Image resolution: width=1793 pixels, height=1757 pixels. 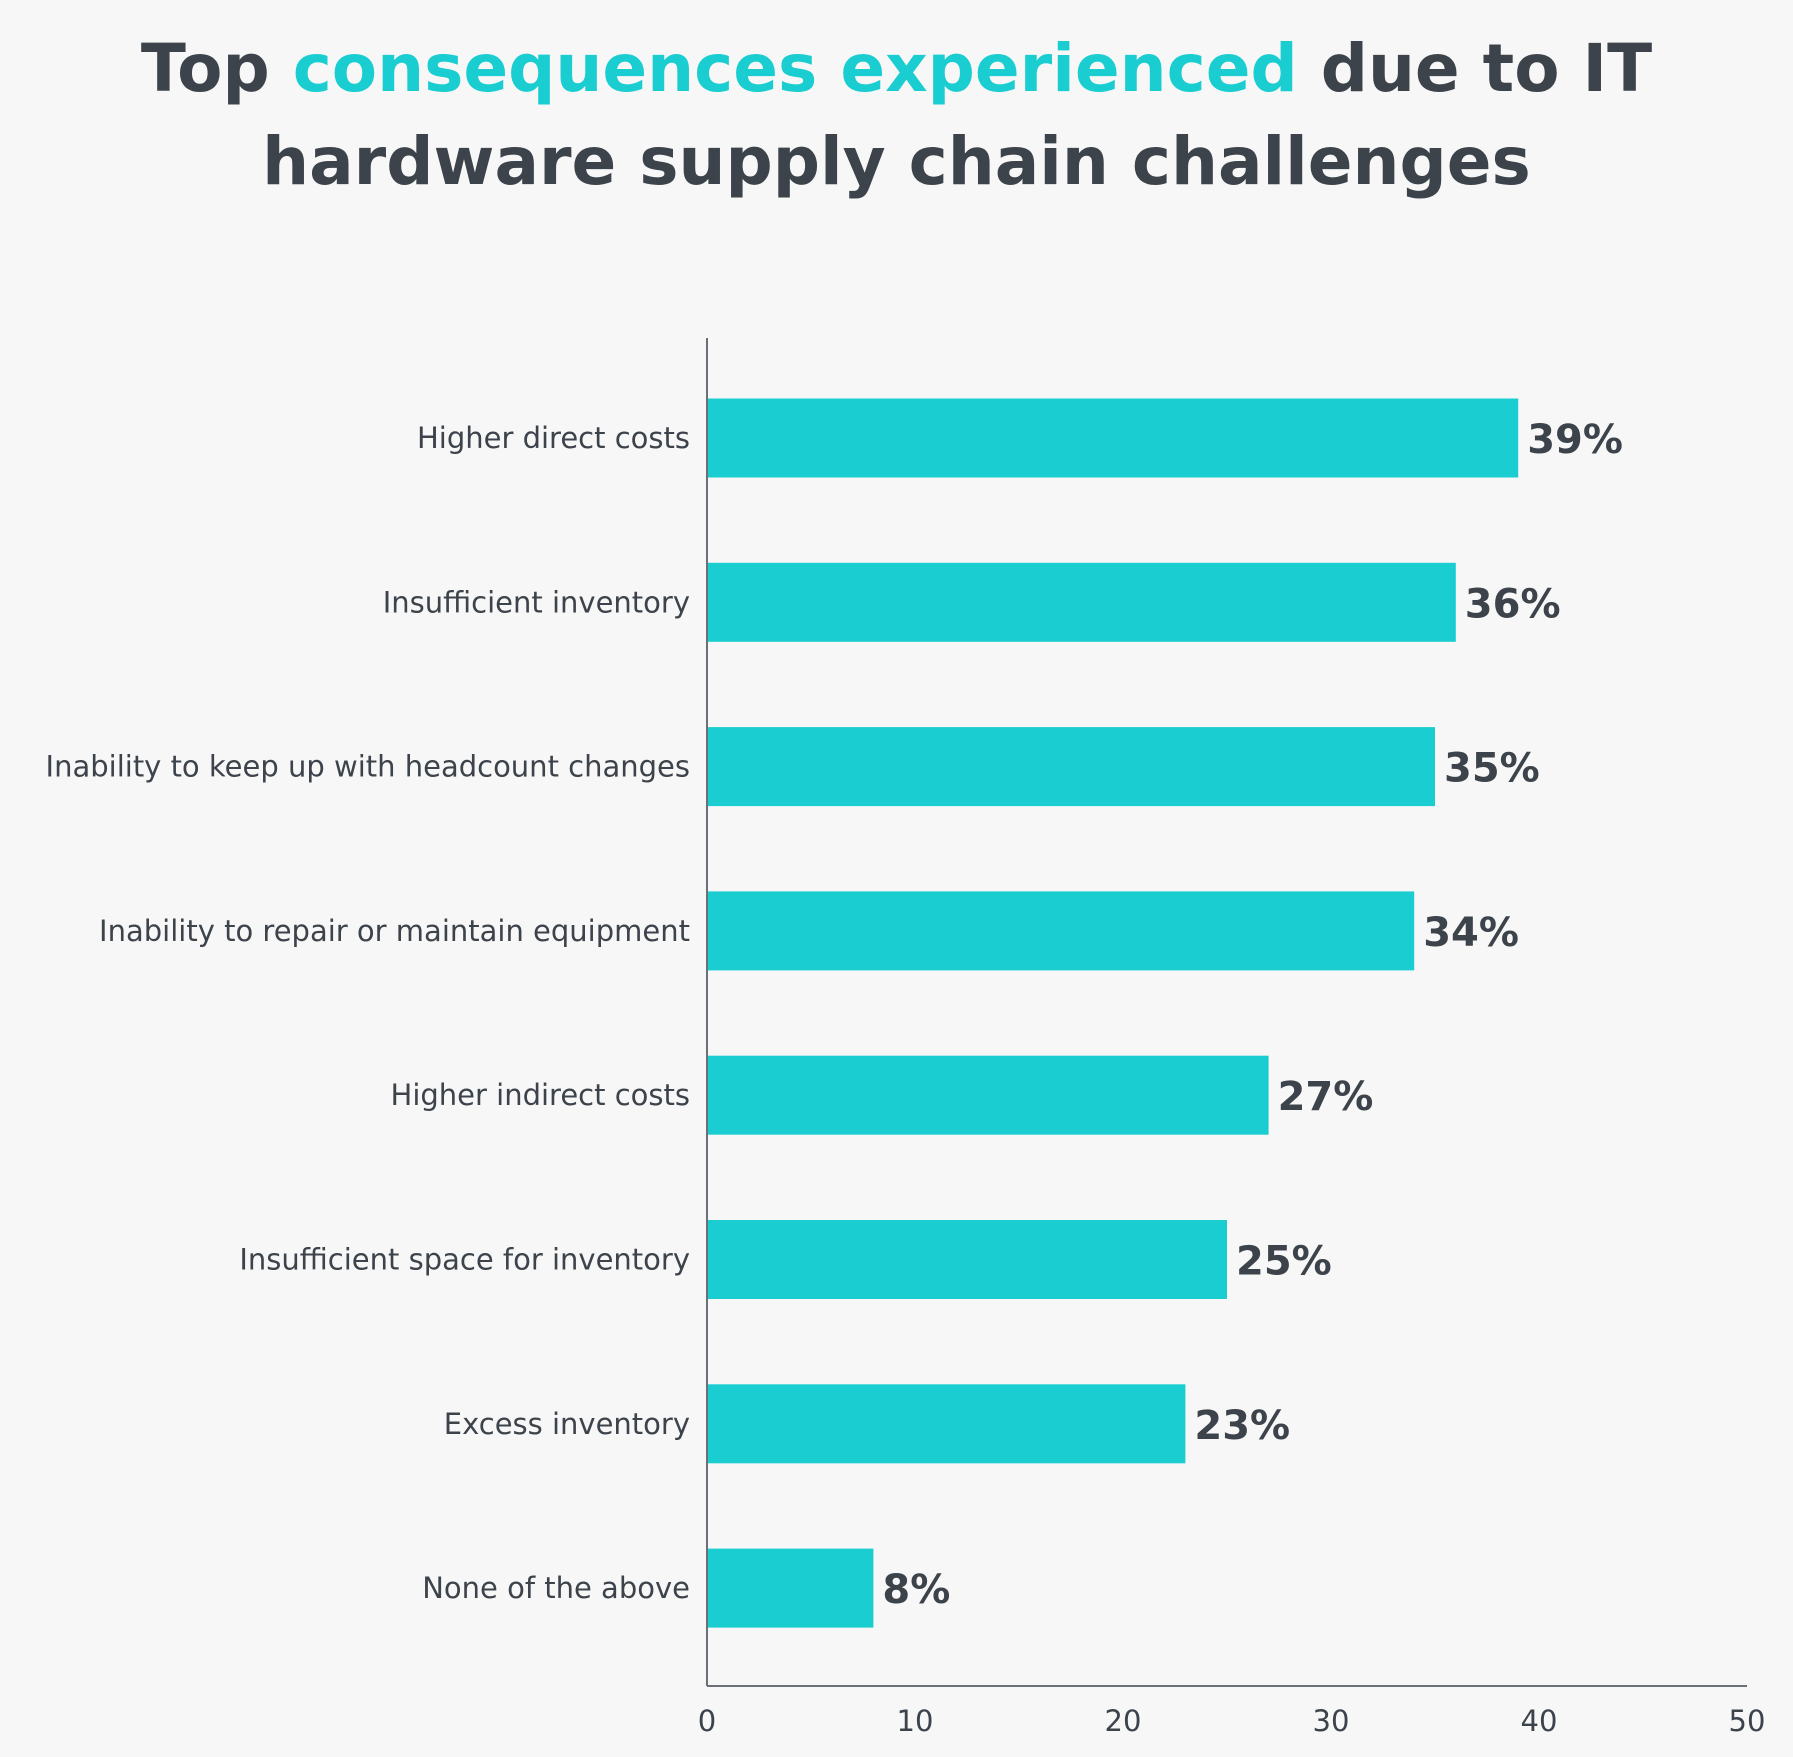 I want to click on value-label: 27%, so click(x=1326, y=1097).